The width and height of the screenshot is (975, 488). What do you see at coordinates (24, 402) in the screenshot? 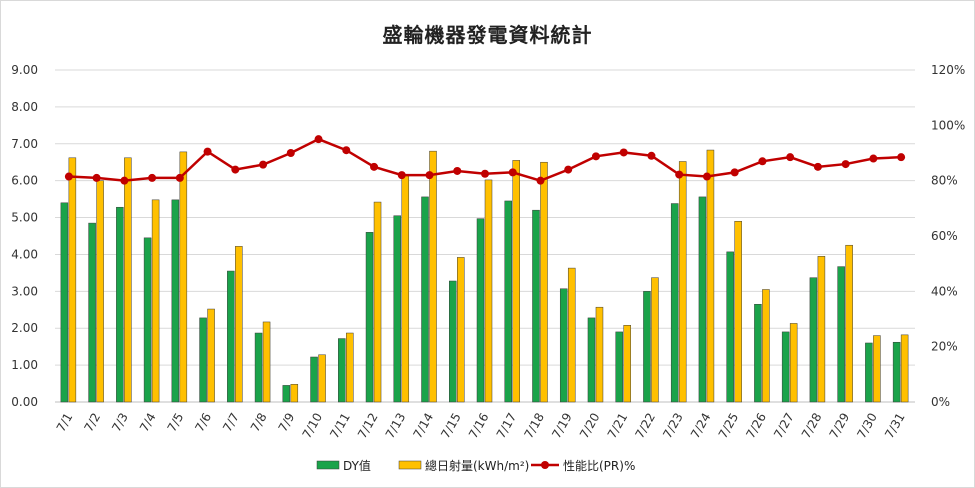
I see `y-left-tick-label: 0.00` at bounding box center [24, 402].